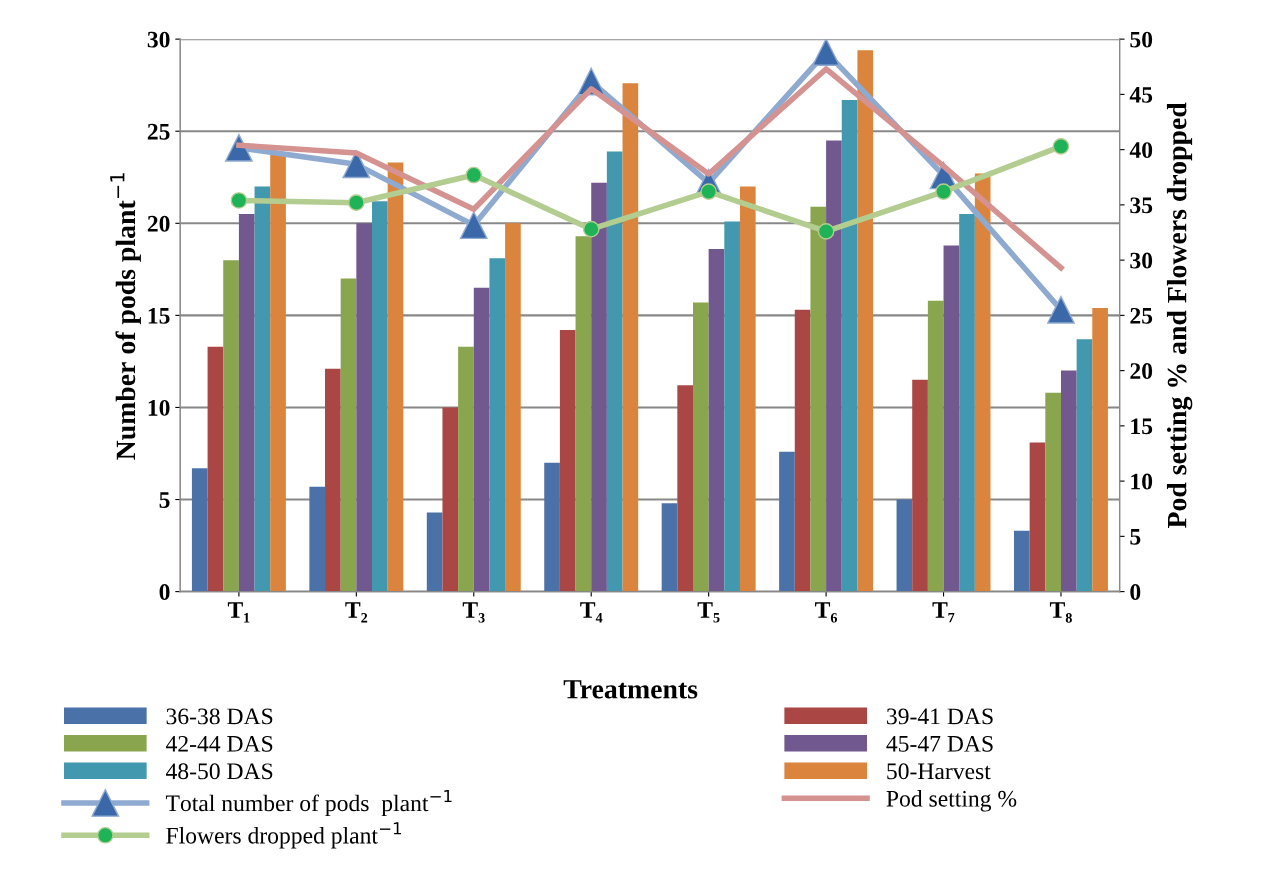 This screenshot has width=1287, height=870. Describe the element at coordinates (159, 315) in the screenshot. I see `y-tick-label: 15` at that location.